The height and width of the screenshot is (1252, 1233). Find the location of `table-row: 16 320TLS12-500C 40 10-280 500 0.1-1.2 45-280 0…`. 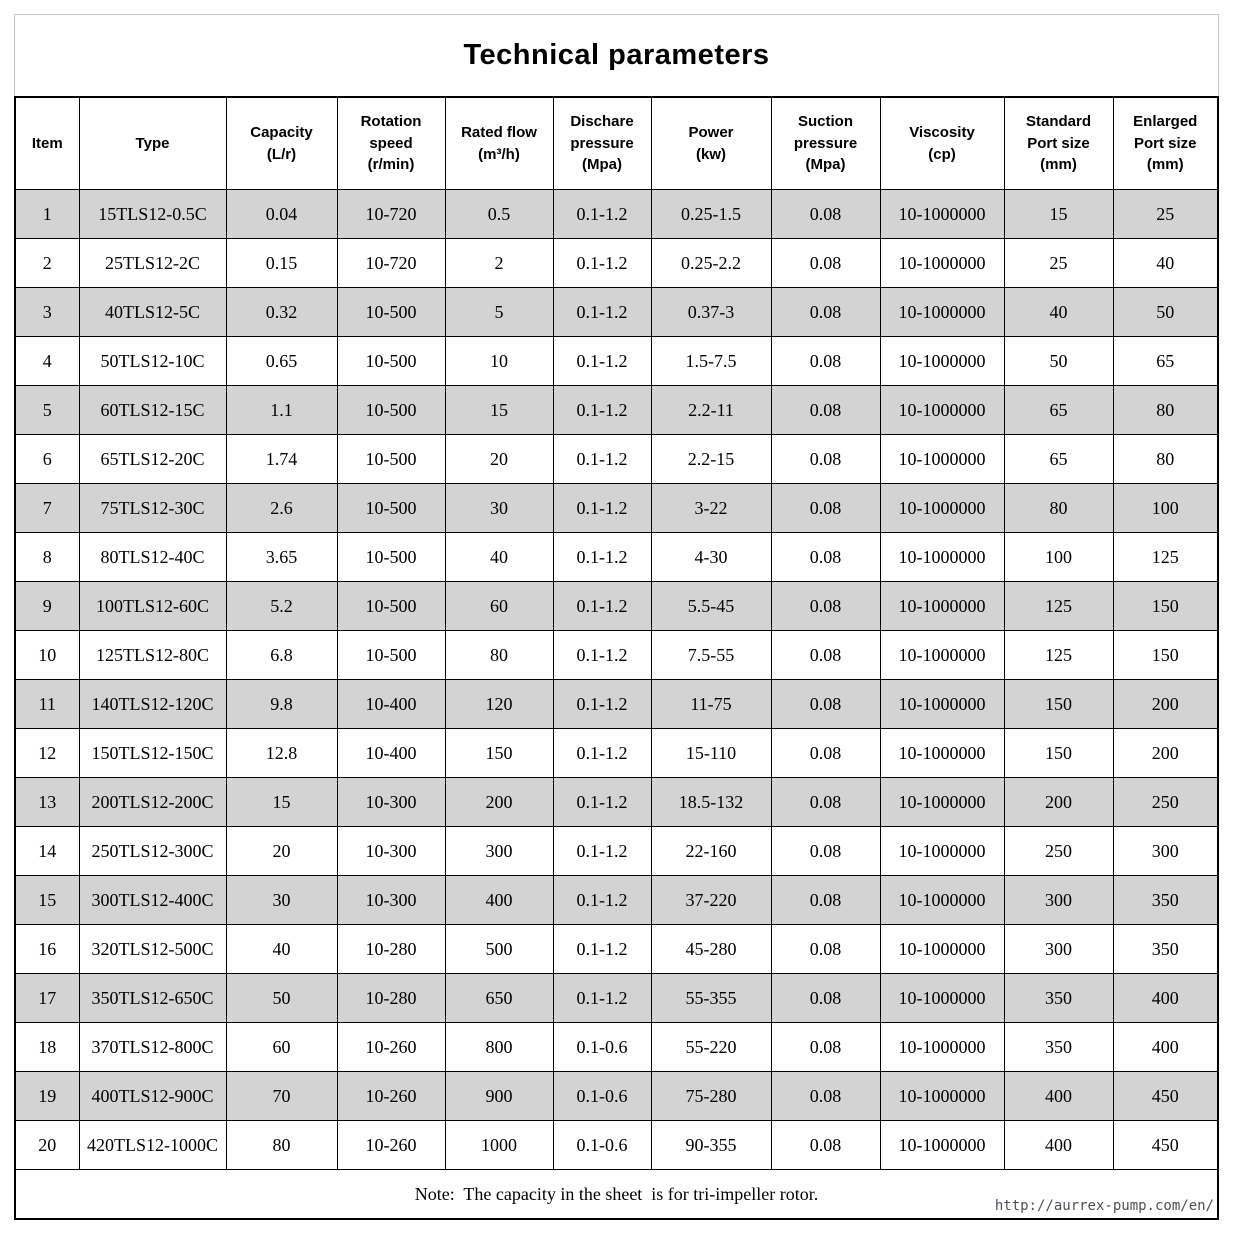

table-row: 16 320TLS12-500C 40 10-280 500 0.1-1.2 45-280 0… is located at coordinates (616, 949).